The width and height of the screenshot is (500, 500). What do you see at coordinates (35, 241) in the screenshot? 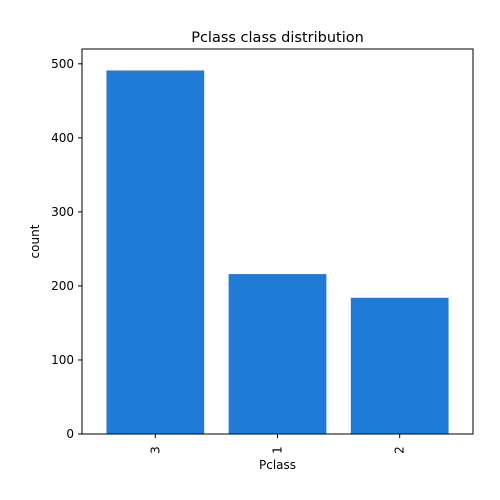
I see `y-axis-label: count` at bounding box center [35, 241].